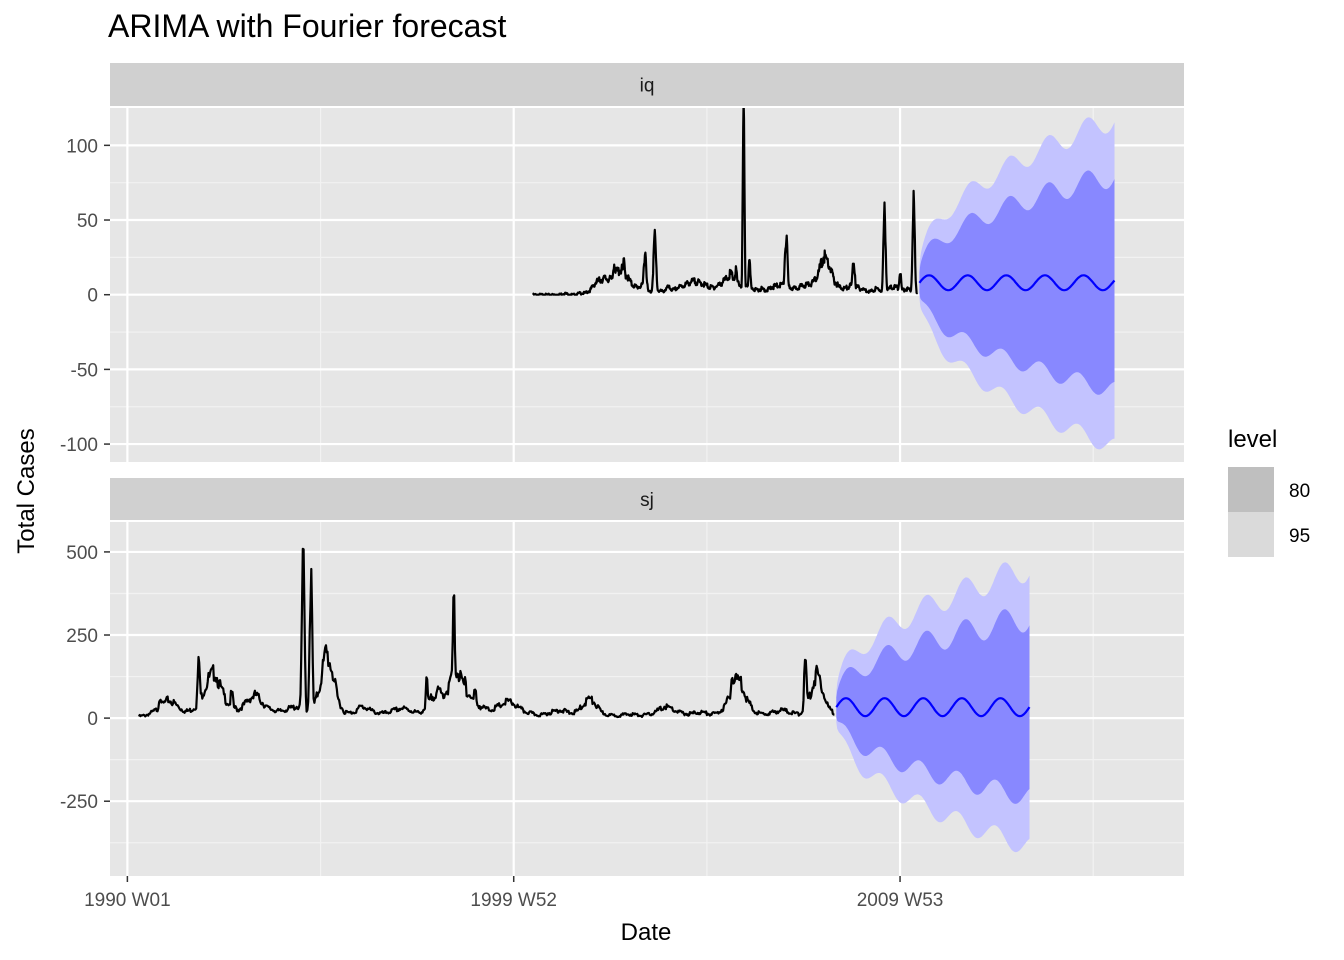  I want to click on x-tick-label: 2009 W53, so click(900, 900).